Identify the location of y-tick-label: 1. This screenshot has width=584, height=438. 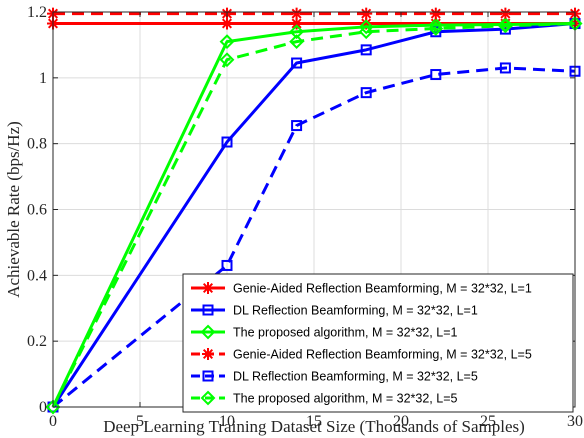
(43, 78).